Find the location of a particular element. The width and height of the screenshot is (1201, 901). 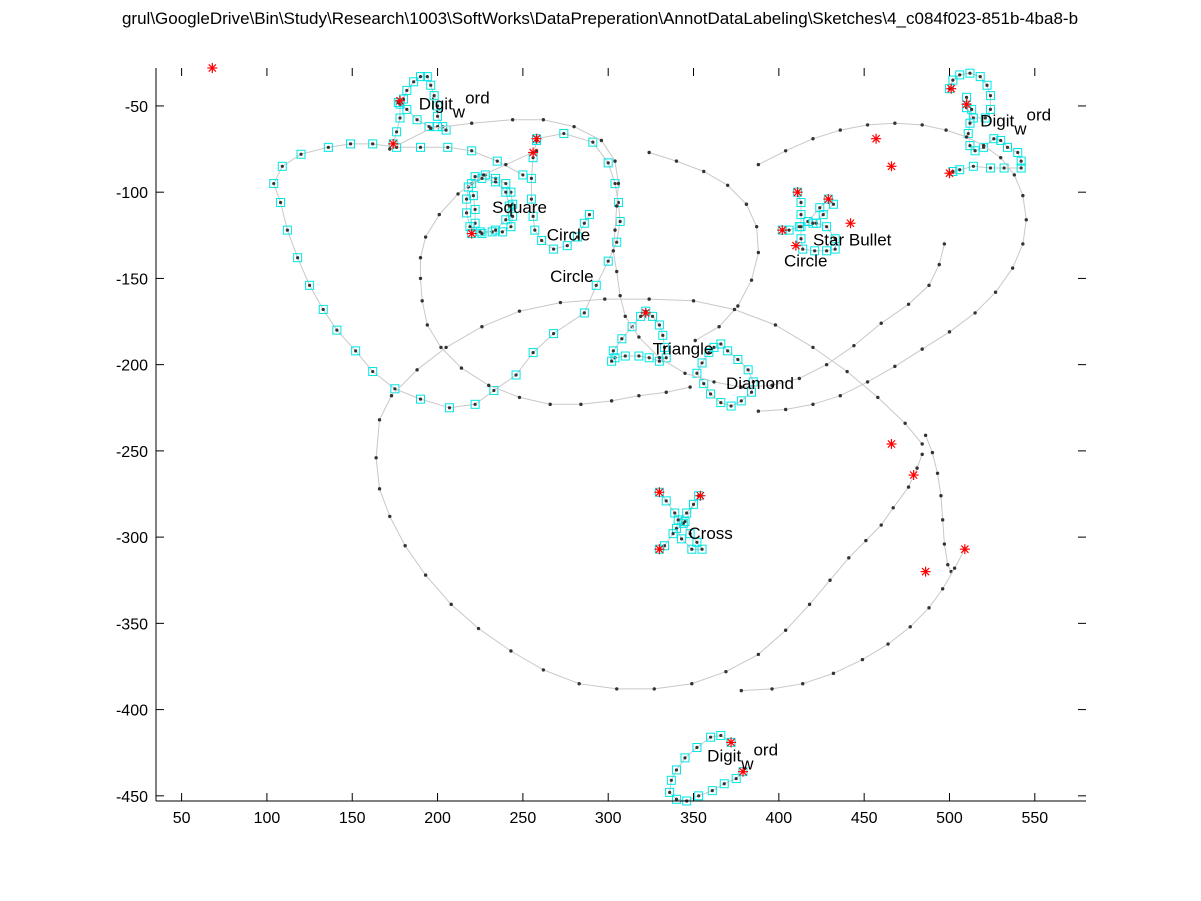

annotation-label: Square is located at coordinates (519, 207).